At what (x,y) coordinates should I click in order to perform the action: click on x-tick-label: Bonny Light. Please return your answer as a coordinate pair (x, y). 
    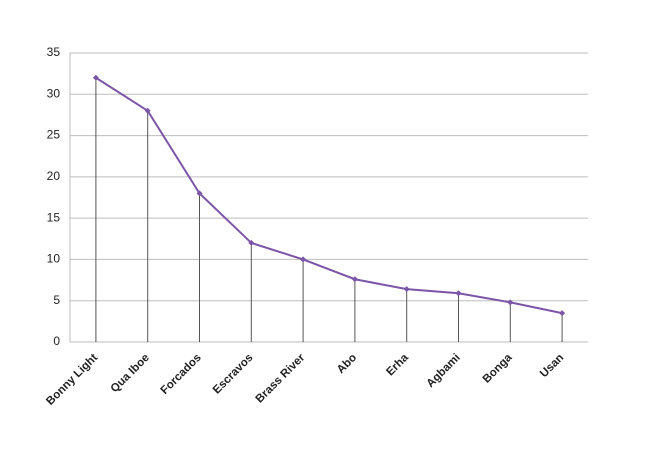
    Looking at the image, I should click on (72, 380).